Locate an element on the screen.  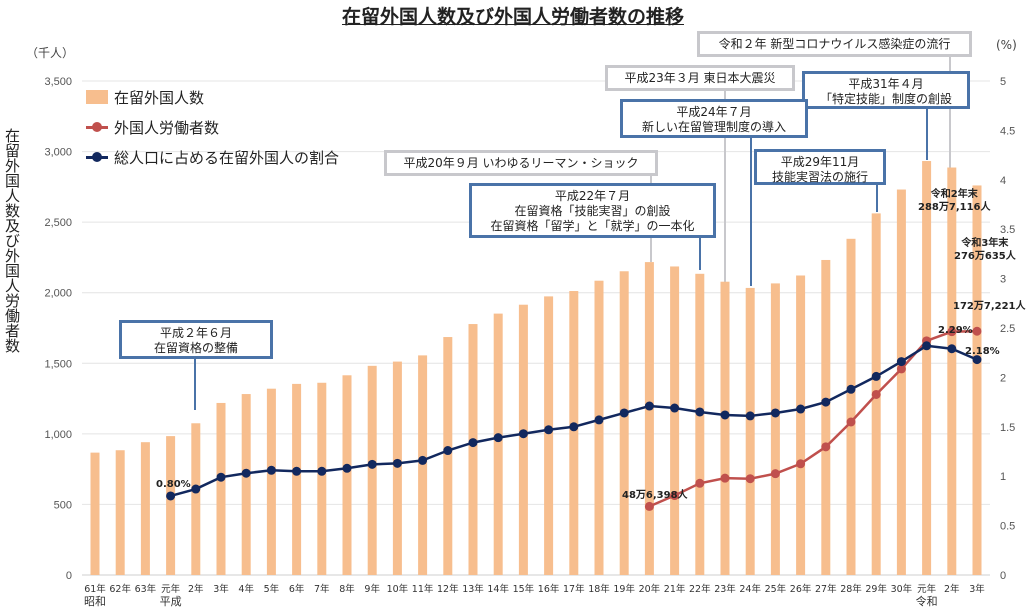
x-tick-label: 11年 is located at coordinates (423, 589).